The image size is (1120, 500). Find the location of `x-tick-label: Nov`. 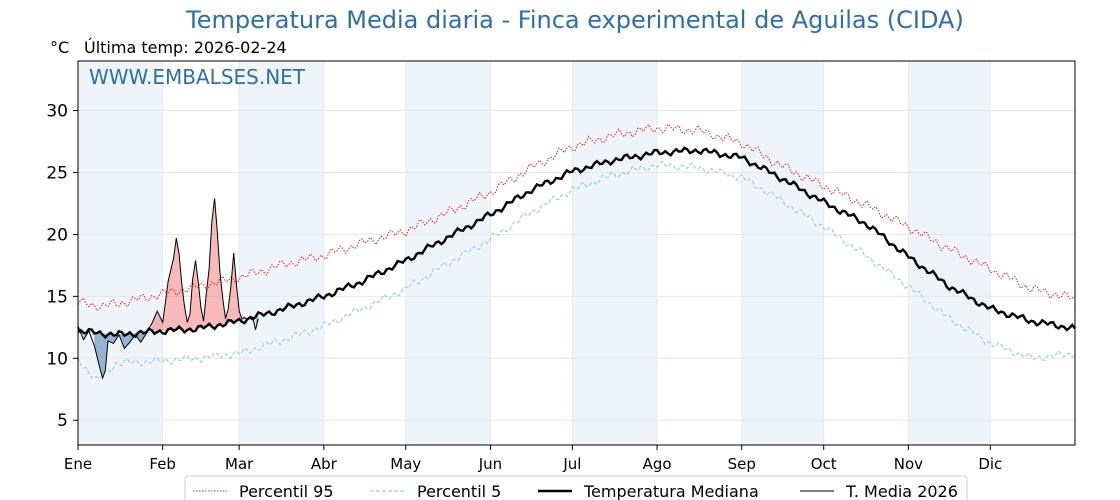

x-tick-label: Nov is located at coordinates (908, 464).